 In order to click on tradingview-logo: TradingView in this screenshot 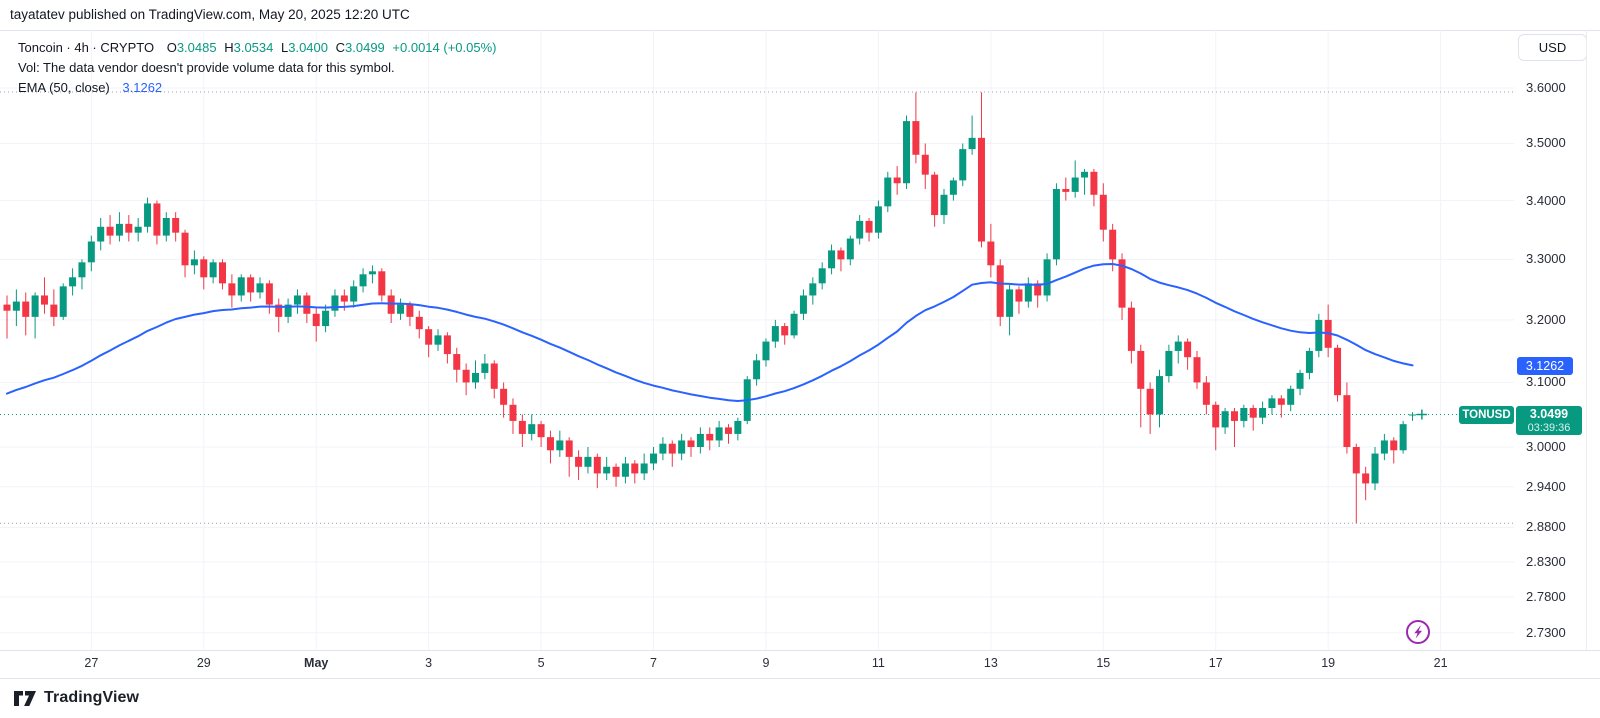, I will do `click(76, 698)`.